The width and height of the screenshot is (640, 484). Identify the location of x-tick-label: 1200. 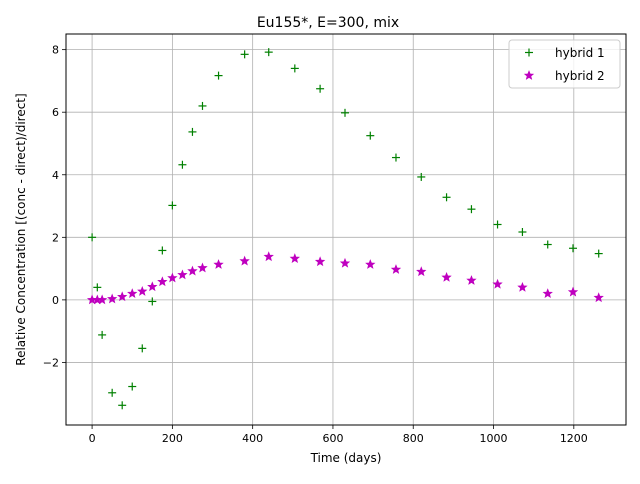
(574, 438).